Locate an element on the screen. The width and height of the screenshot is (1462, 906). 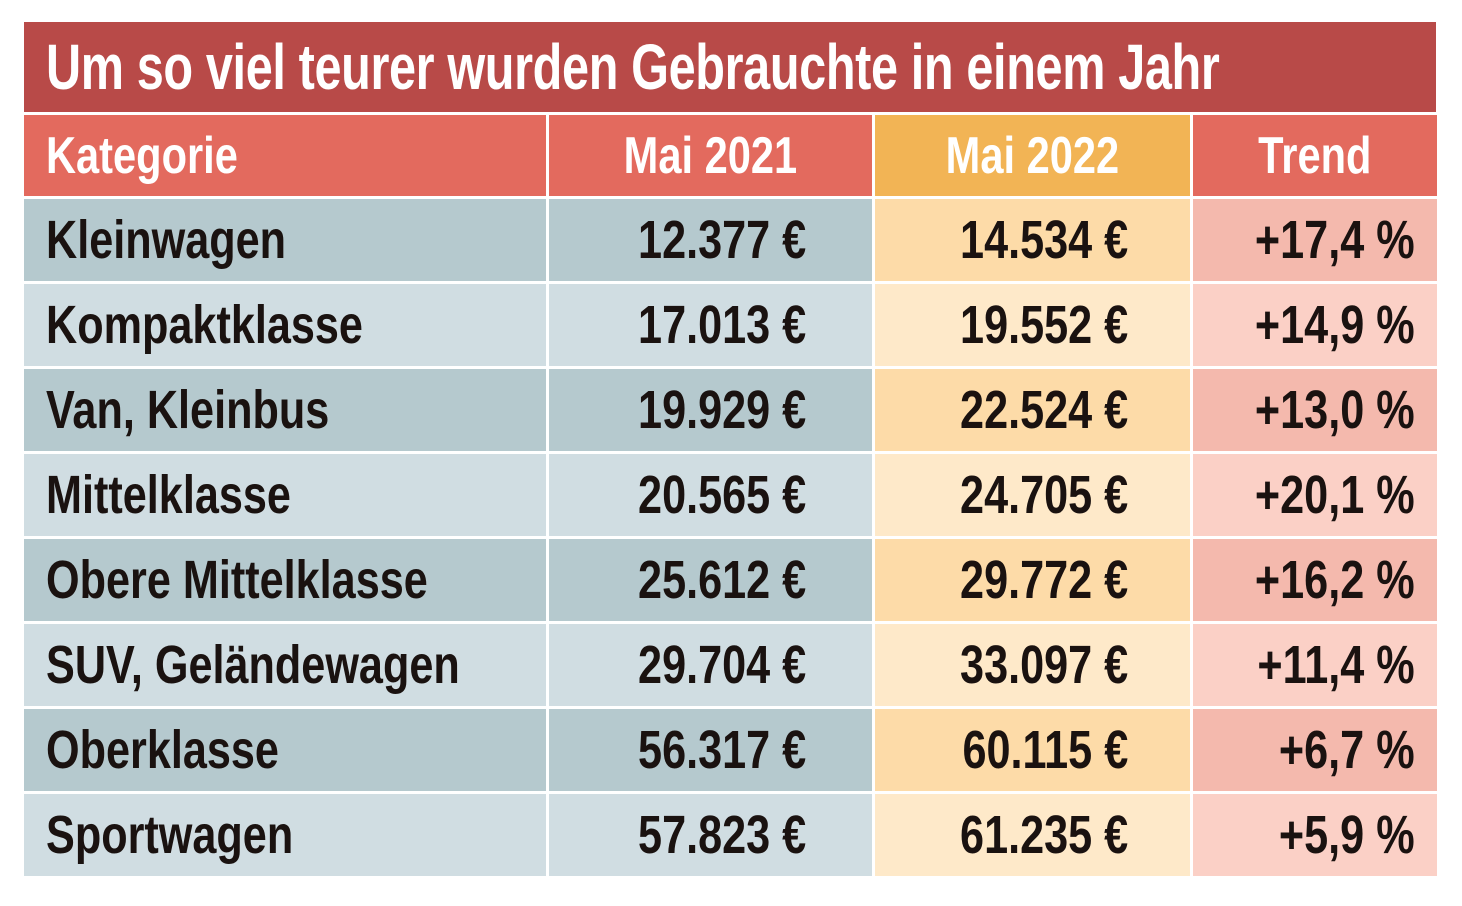
cell-text: 12.377 € is located at coordinates (721, 240).